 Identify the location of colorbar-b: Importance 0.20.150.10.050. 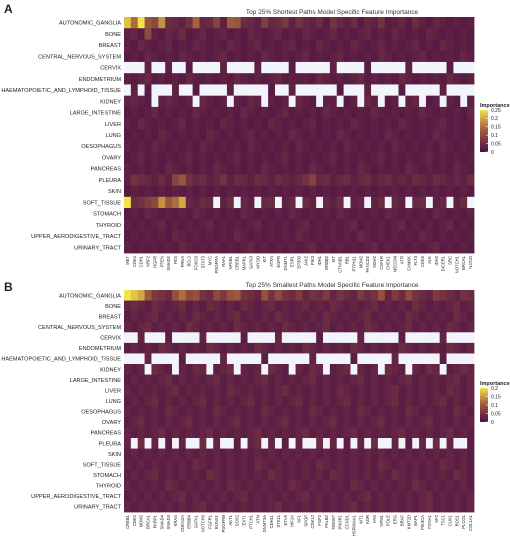
(495, 403).